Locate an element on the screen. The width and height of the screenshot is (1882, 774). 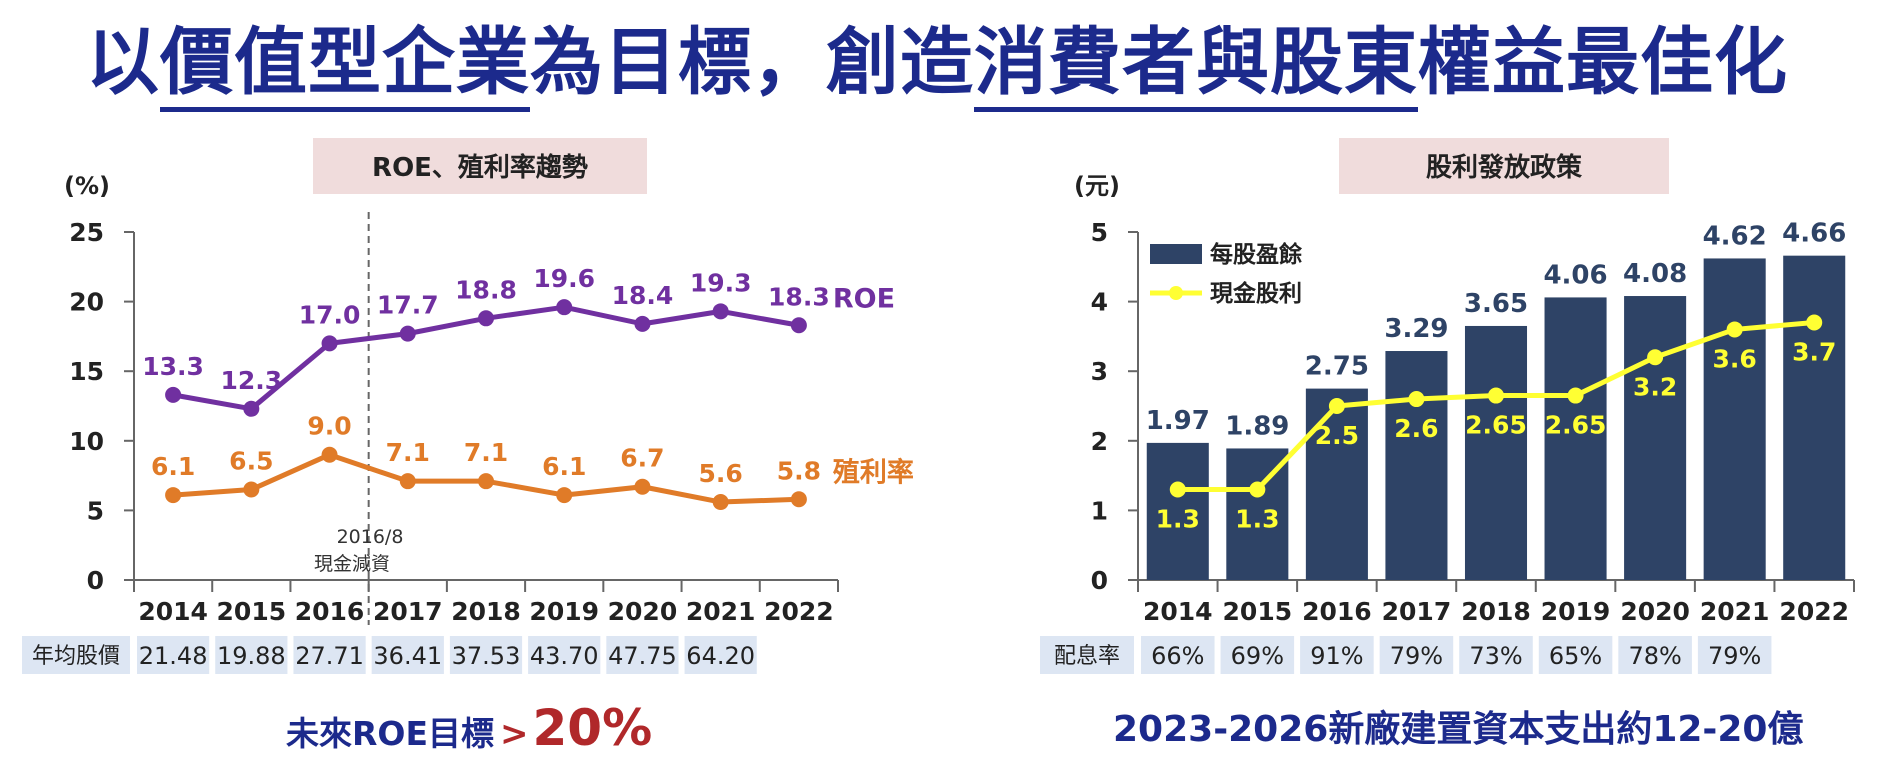
yield-data-label: 5.8 is located at coordinates (799, 470).